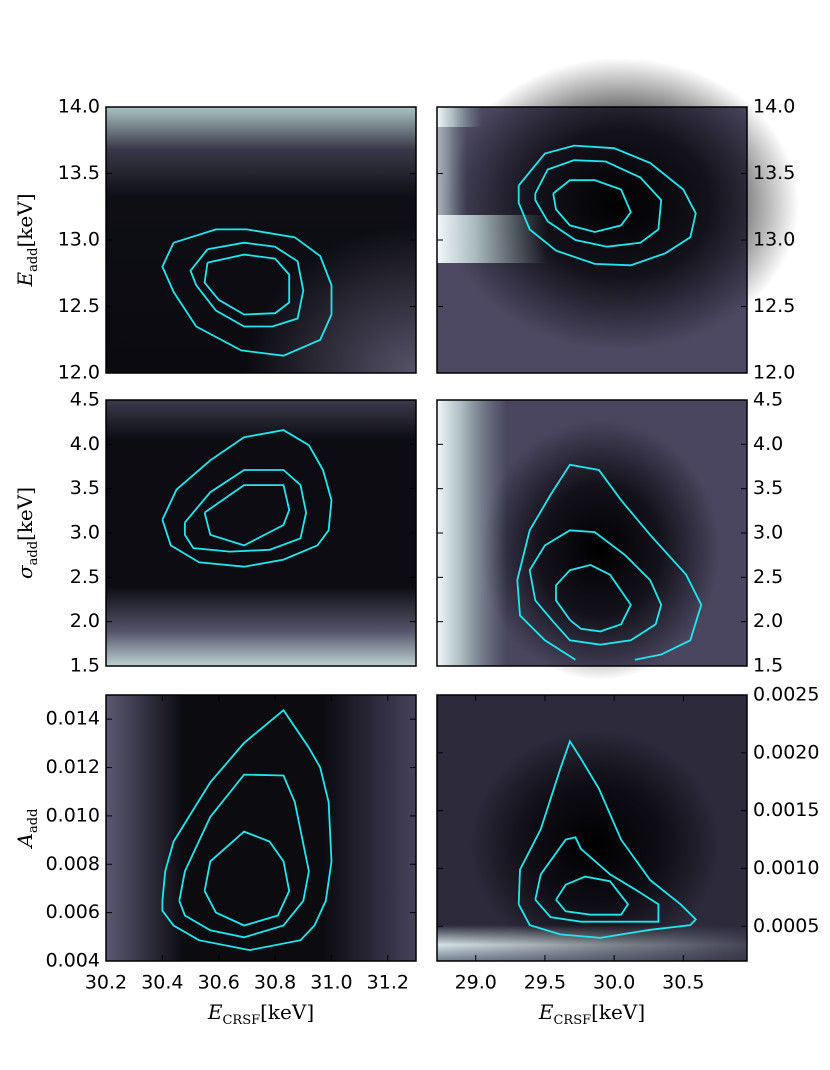  Describe the element at coordinates (73, 719) in the screenshot. I see `y-tick-label: 0.014` at that location.